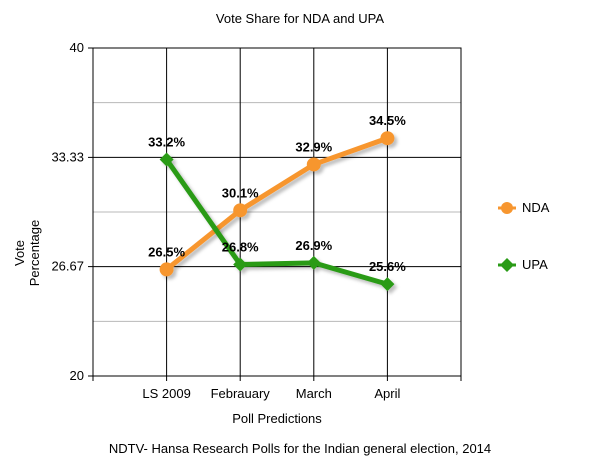  What do you see at coordinates (166, 251) in the screenshot?
I see `data-label-nda: 26.5%` at bounding box center [166, 251].